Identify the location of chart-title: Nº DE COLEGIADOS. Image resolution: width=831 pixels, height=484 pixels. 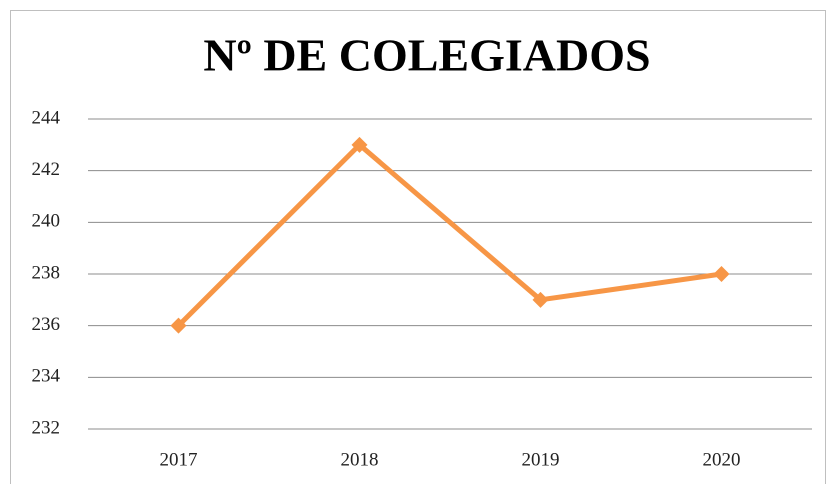
(426, 55).